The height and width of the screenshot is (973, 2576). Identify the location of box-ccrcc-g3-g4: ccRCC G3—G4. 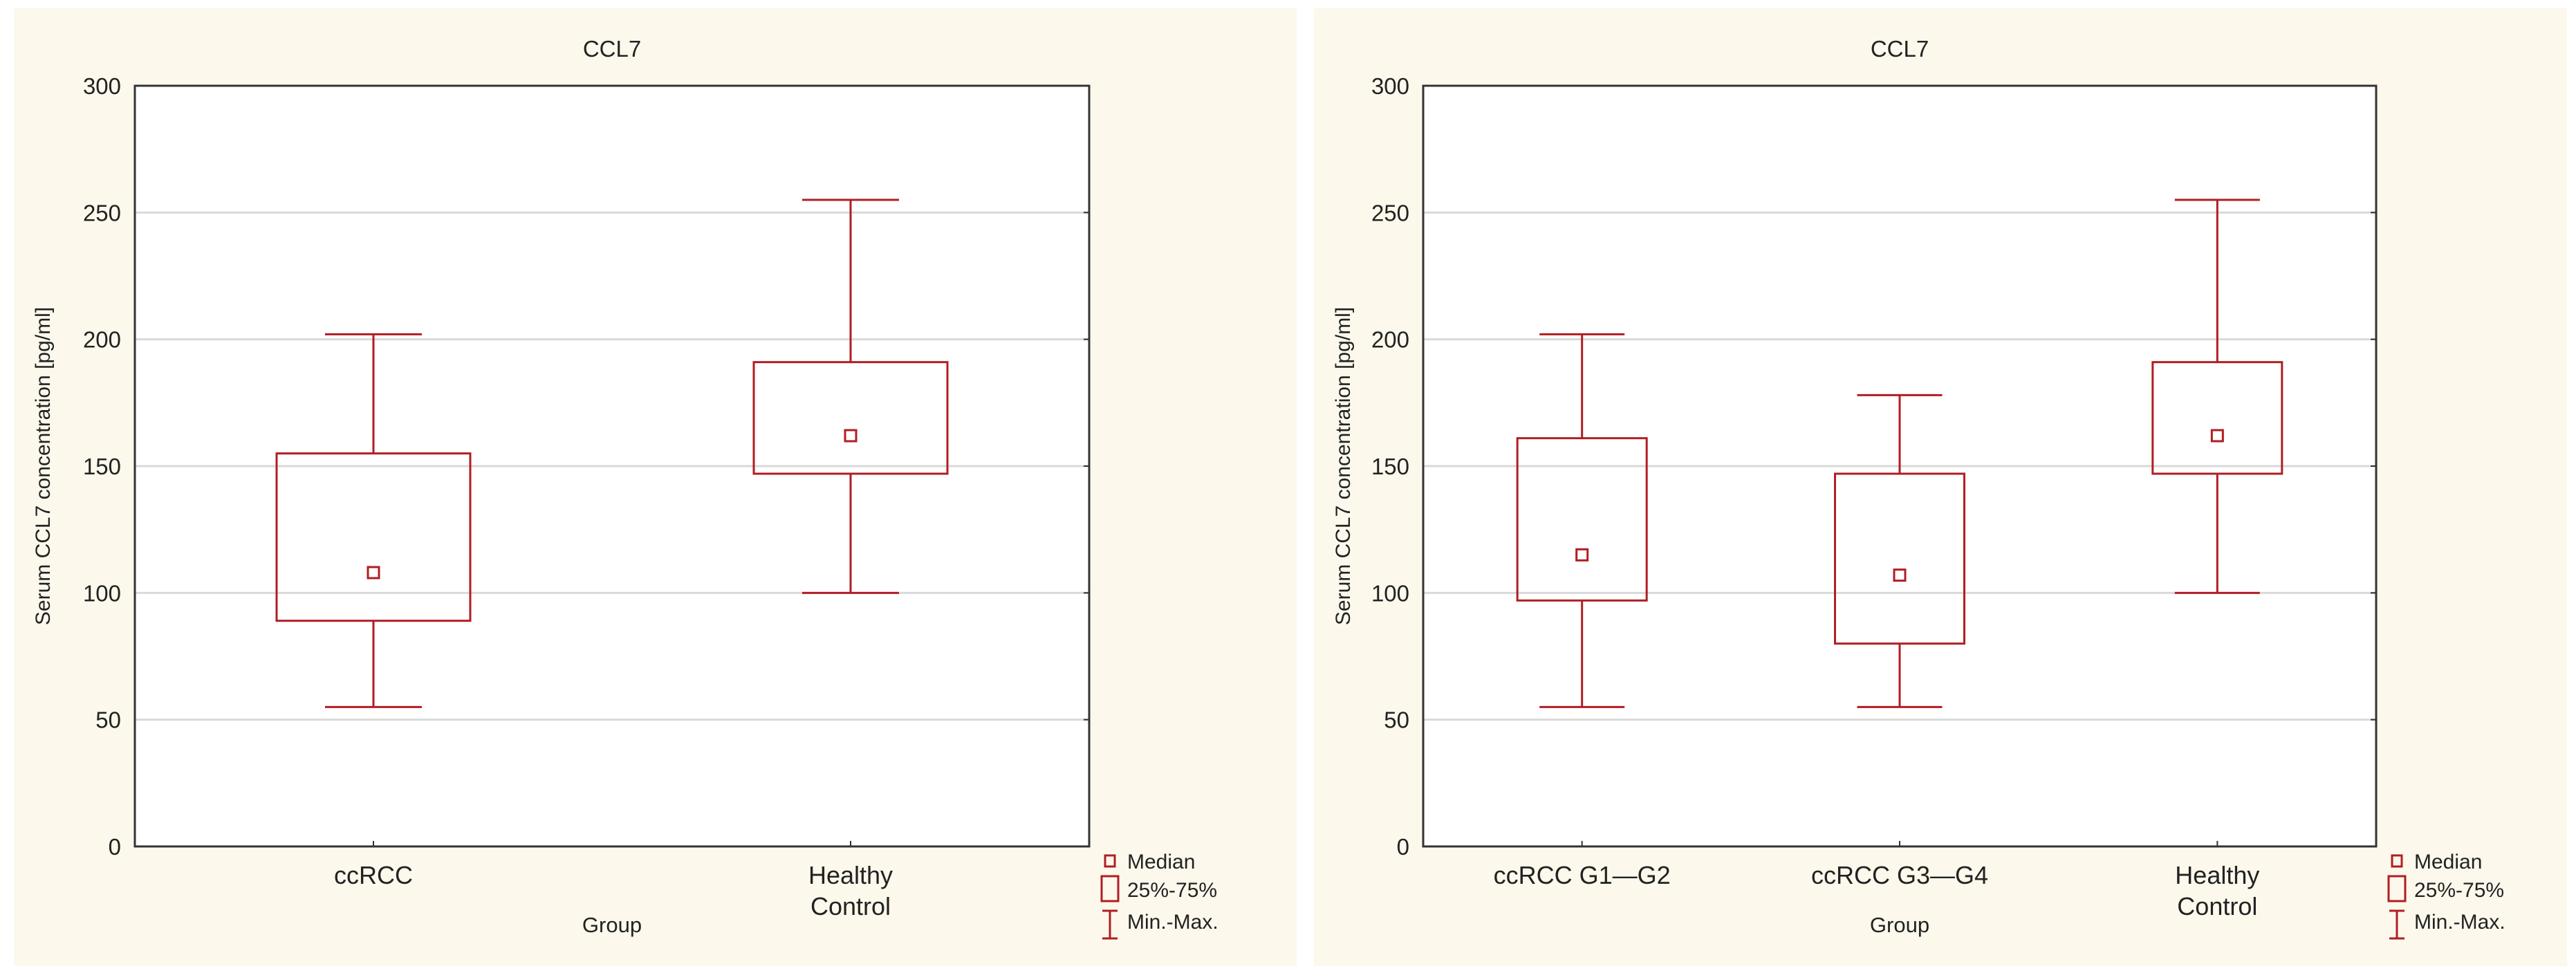
(1899, 641).